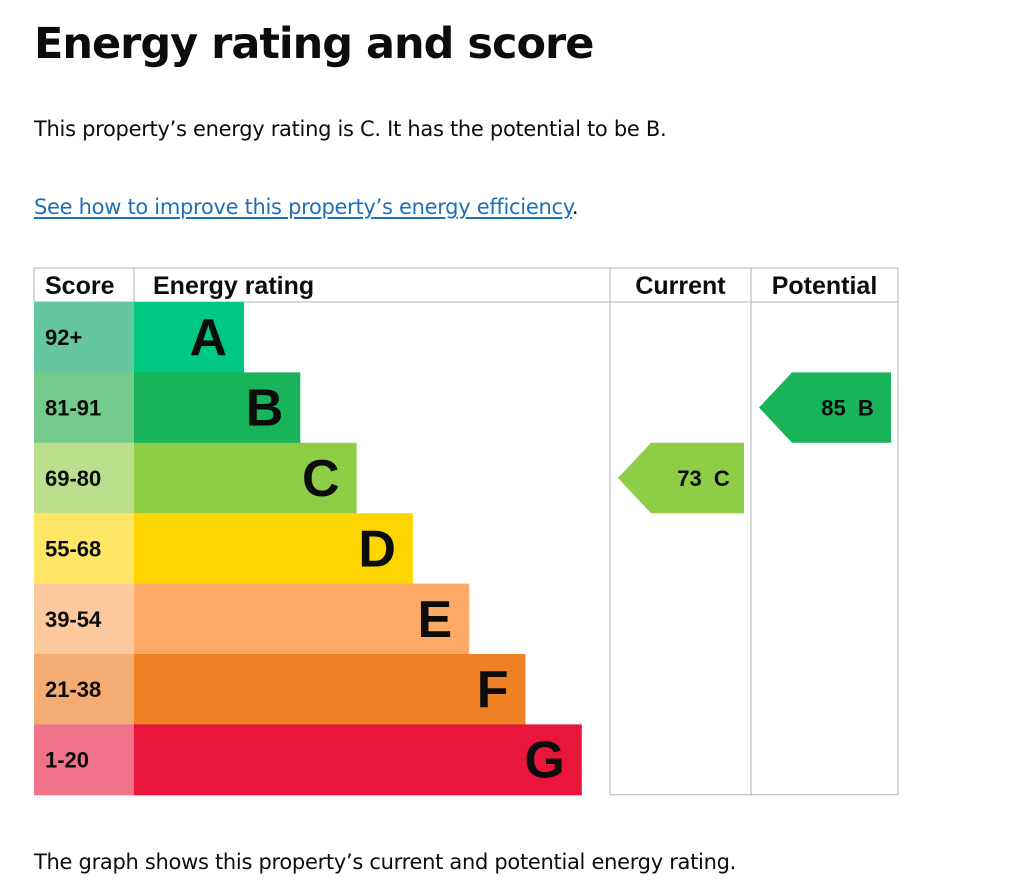  Describe the element at coordinates (330, 689) in the screenshot. I see `rating-bar-f` at that location.